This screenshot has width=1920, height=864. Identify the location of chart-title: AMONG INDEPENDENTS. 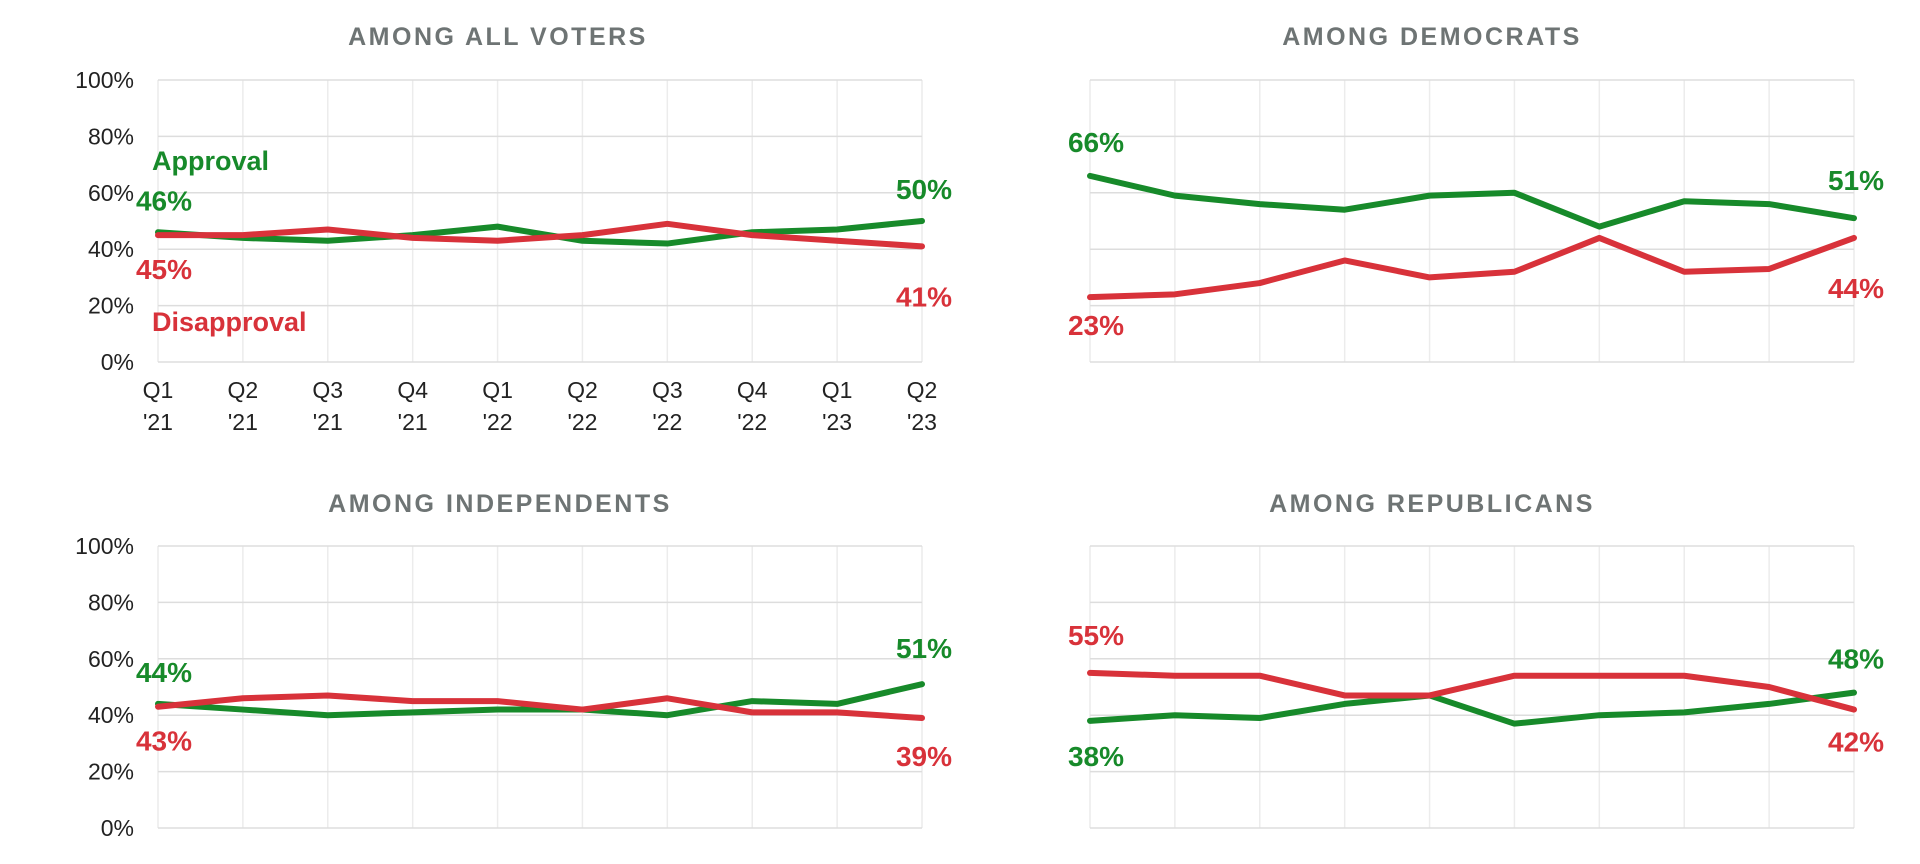
(500, 504).